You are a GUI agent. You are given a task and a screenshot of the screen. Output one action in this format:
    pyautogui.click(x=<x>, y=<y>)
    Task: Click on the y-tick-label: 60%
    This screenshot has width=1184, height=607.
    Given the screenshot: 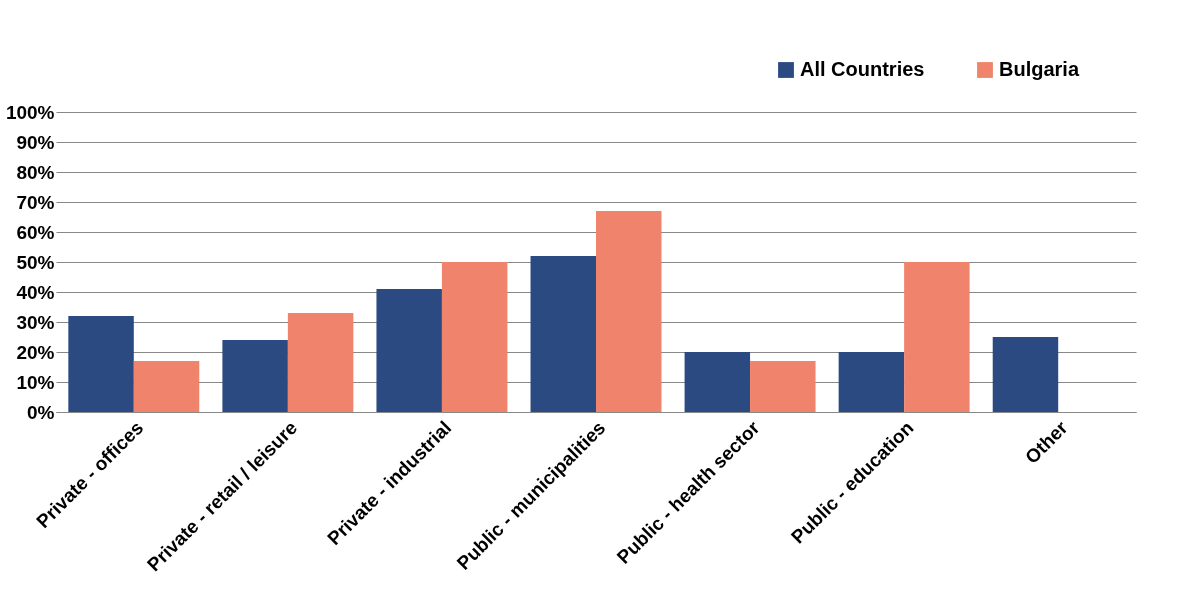 What is the action you would take?
    pyautogui.click(x=35, y=232)
    